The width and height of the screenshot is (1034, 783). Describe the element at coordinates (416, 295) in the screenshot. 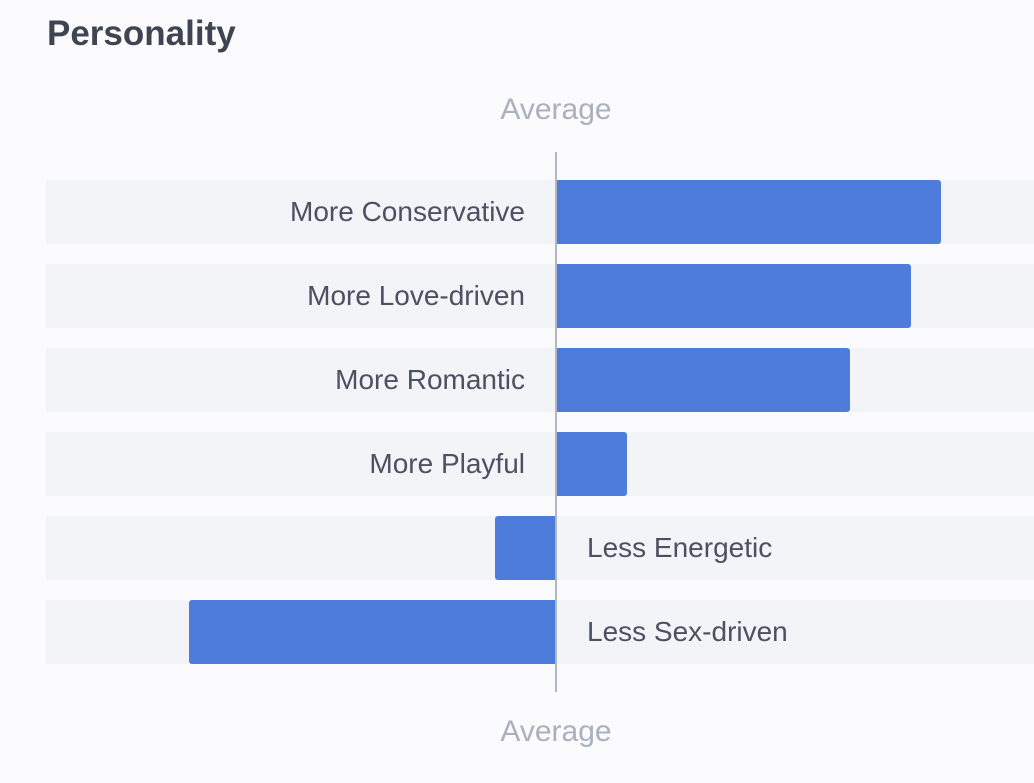

I see `chart-category-label: More Love-driven` at that location.